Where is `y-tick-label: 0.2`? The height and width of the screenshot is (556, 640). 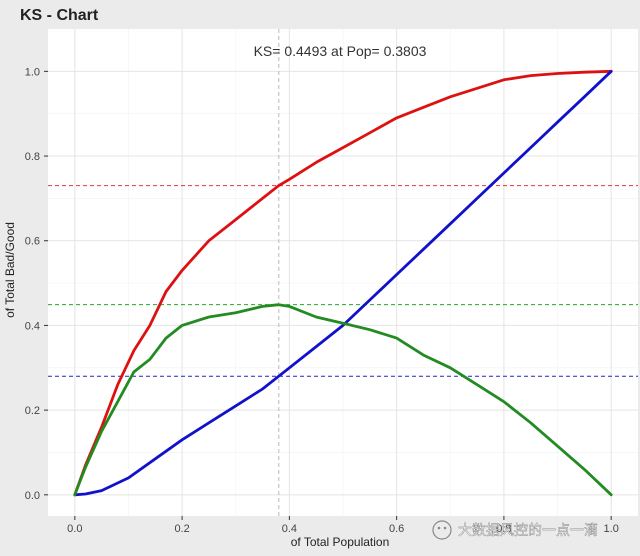
y-tick-label: 0.2 is located at coordinates (32, 411).